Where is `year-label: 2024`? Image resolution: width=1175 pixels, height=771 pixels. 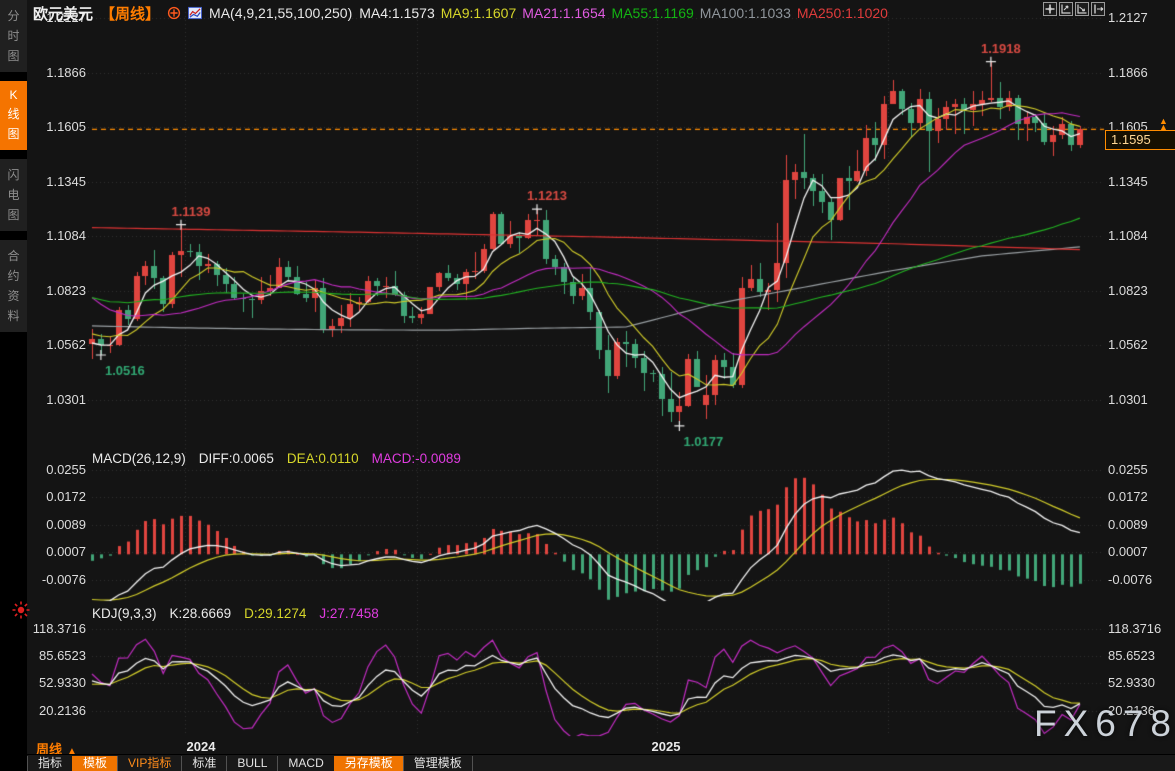 year-label: 2024 is located at coordinates (201, 746).